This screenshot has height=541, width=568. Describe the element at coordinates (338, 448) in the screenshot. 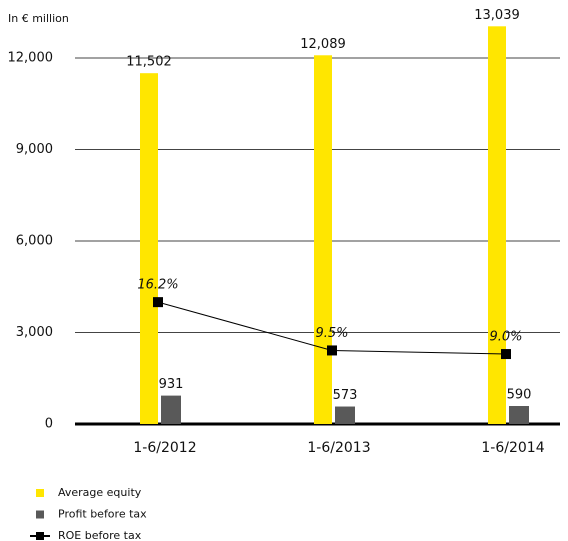

I see `x-tick-label: 1-6/2013` at that location.